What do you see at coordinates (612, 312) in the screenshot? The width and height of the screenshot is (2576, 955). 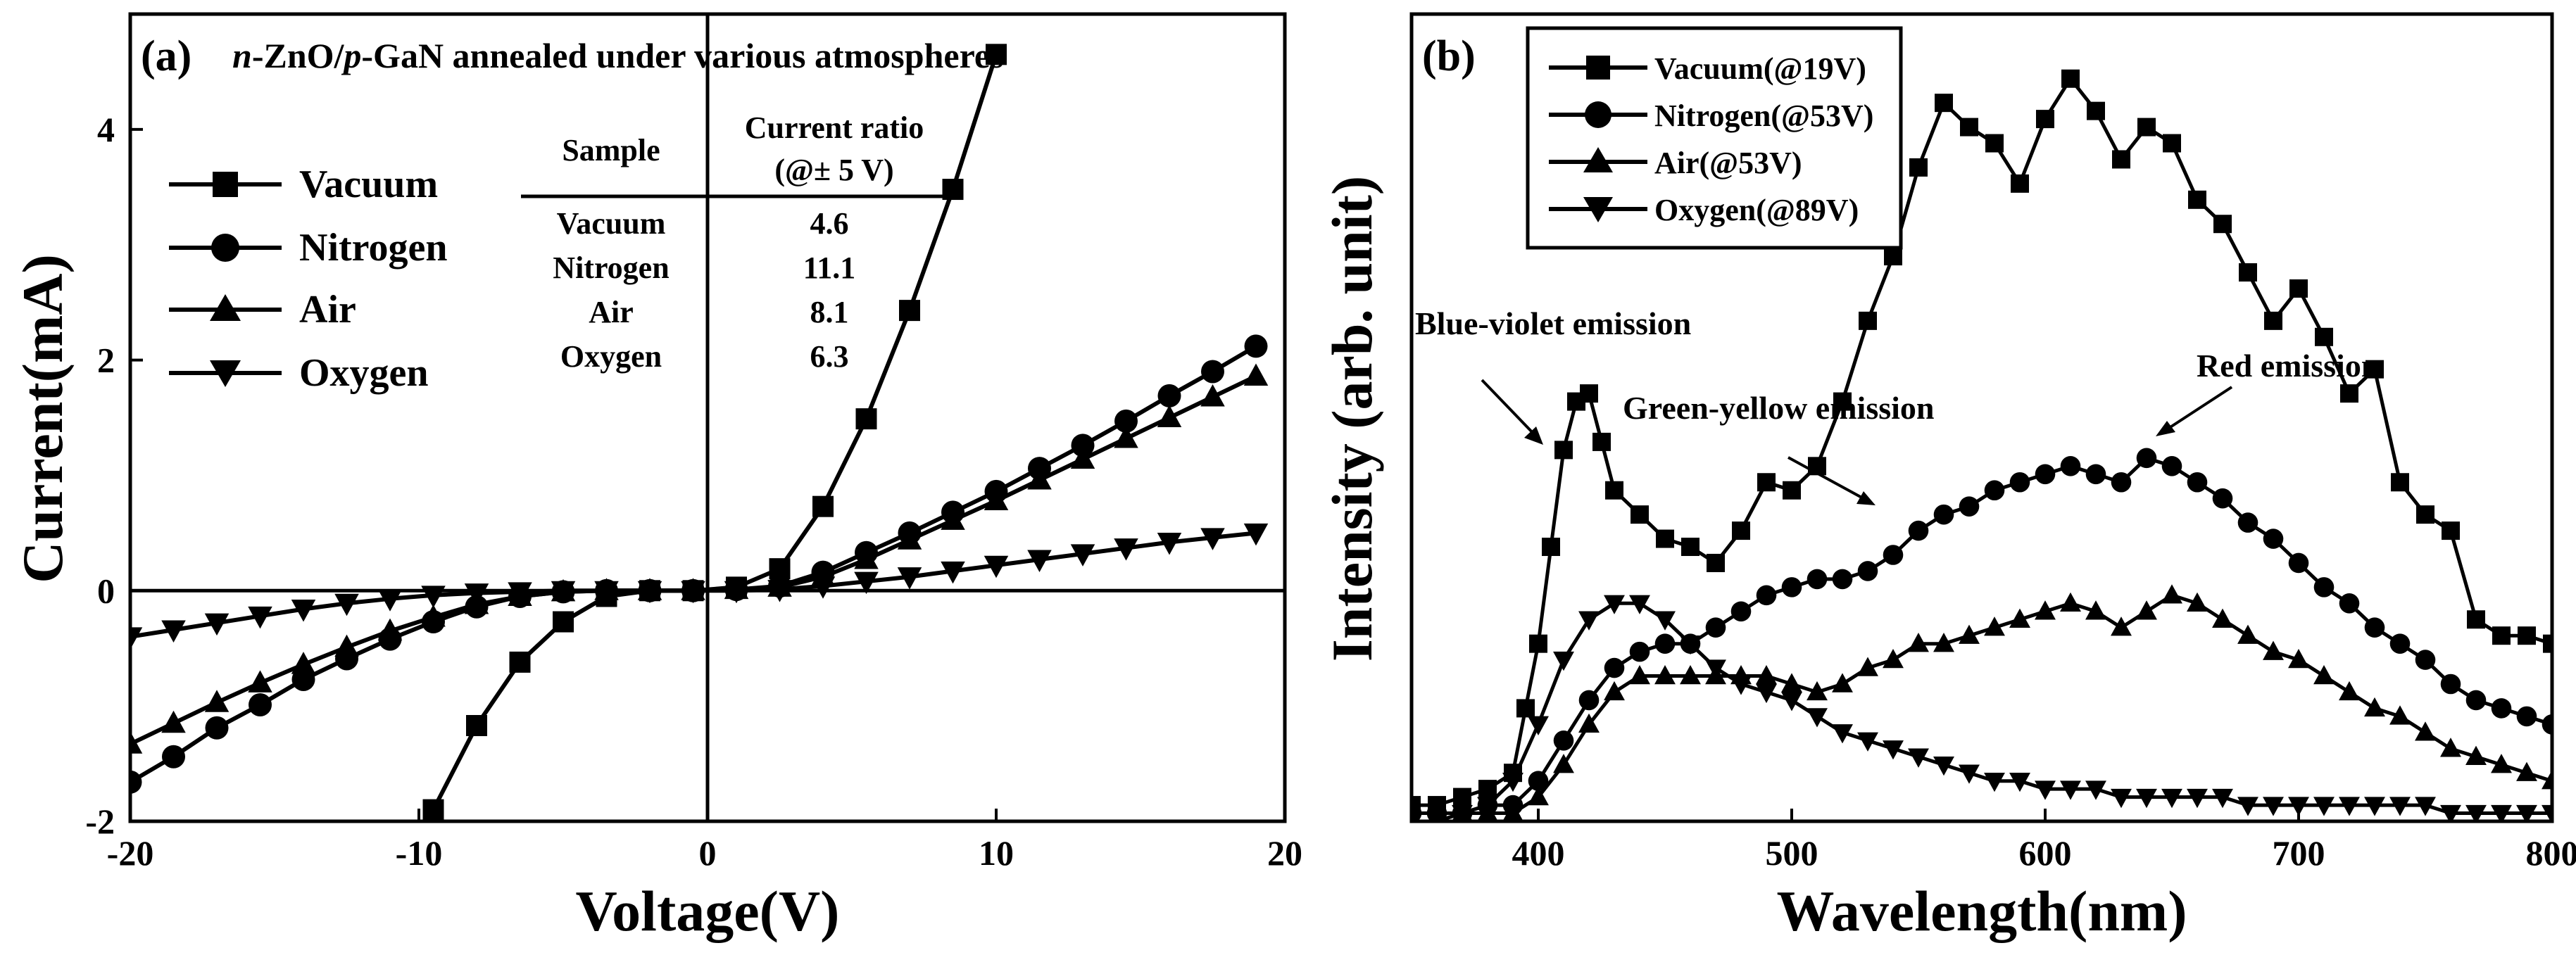 I see `table-row-air-sample: Air` at bounding box center [612, 312].